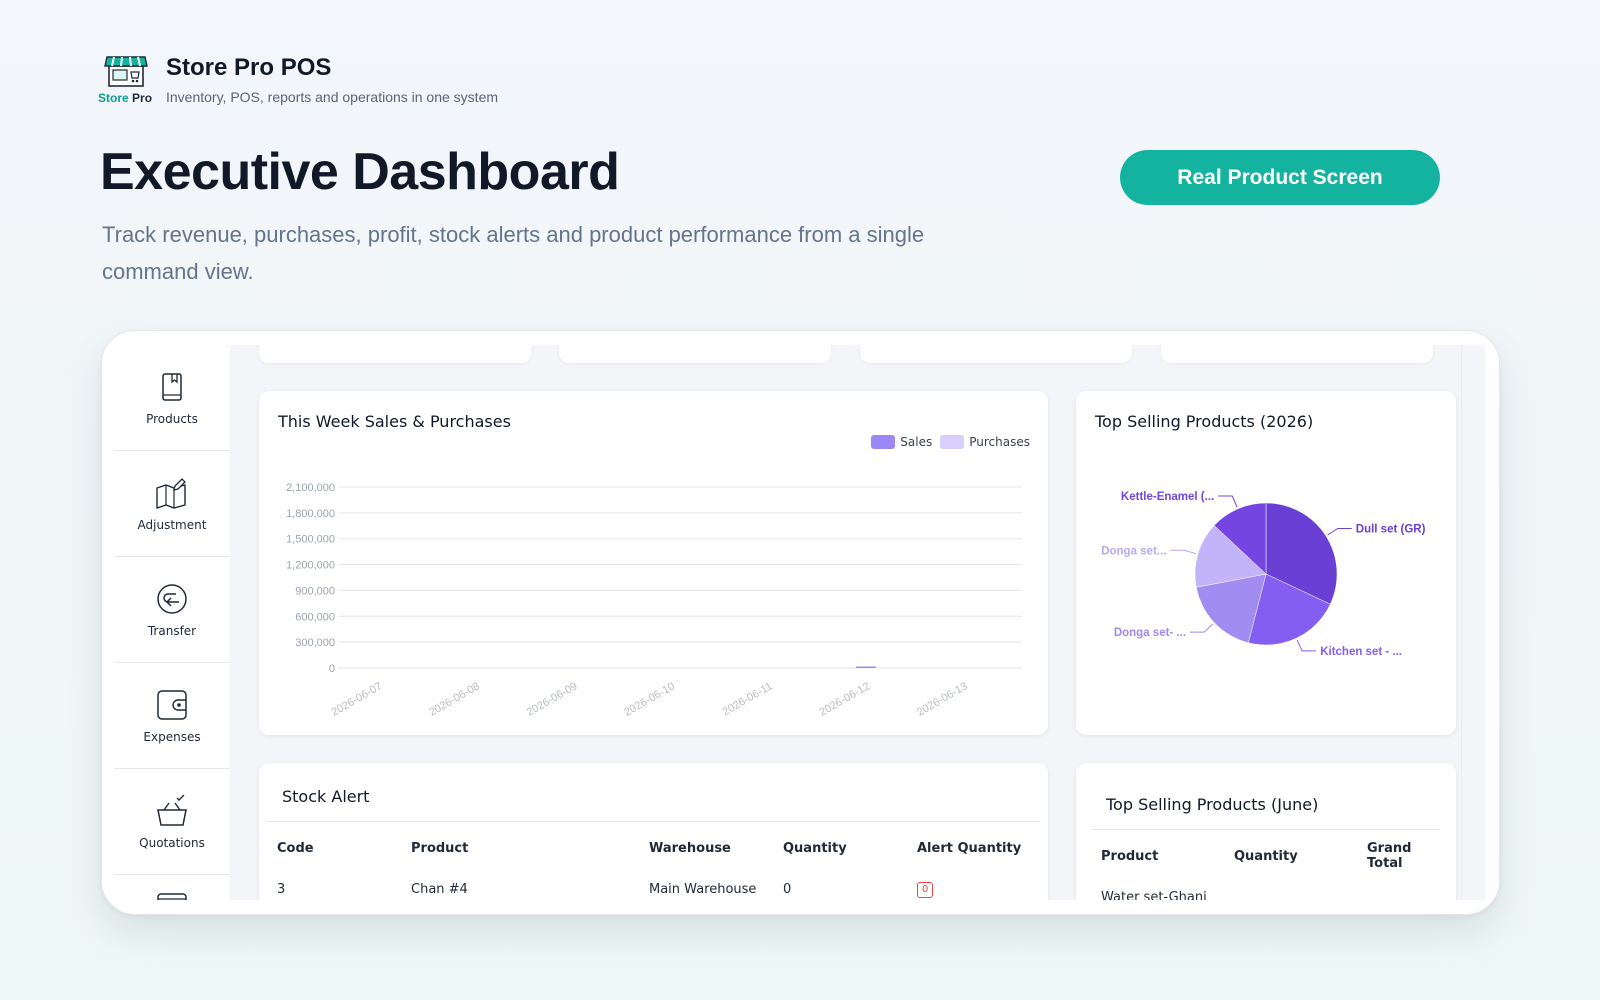  I want to click on x-tick-label: 2026-06-12, so click(844, 699).